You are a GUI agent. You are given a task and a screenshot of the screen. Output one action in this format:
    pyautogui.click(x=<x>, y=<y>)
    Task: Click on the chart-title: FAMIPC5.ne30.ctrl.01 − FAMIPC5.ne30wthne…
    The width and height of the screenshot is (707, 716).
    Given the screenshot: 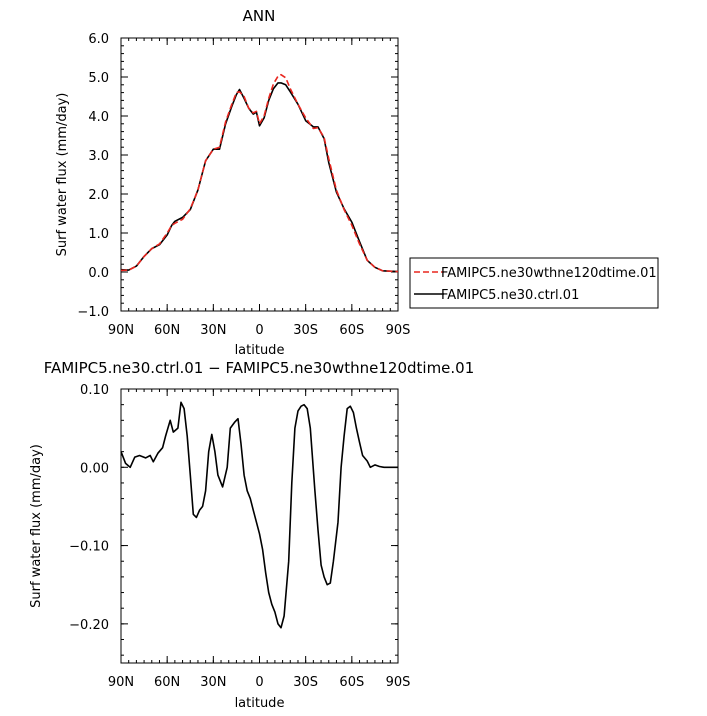 What is the action you would take?
    pyautogui.click(x=259, y=368)
    